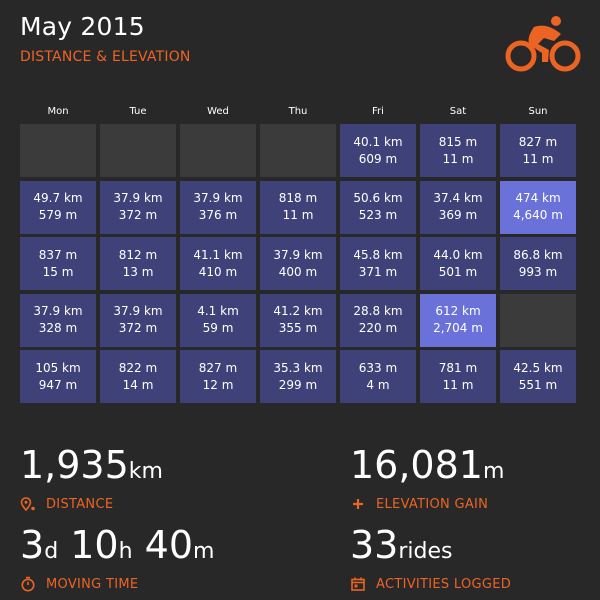 The image size is (600, 600). Describe the element at coordinates (298, 207) in the screenshot. I see `calendar-day-cell: 818 m 11 m` at that location.